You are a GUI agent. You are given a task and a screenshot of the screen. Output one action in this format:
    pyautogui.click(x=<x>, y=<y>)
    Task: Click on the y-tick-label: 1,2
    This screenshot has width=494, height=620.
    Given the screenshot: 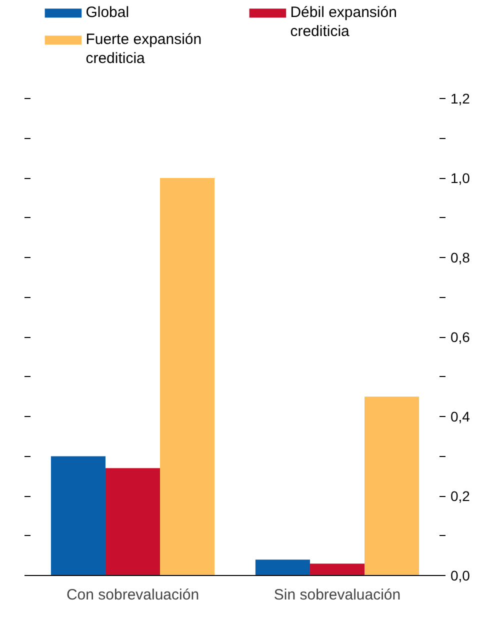 What is the action you would take?
    pyautogui.click(x=460, y=98)
    